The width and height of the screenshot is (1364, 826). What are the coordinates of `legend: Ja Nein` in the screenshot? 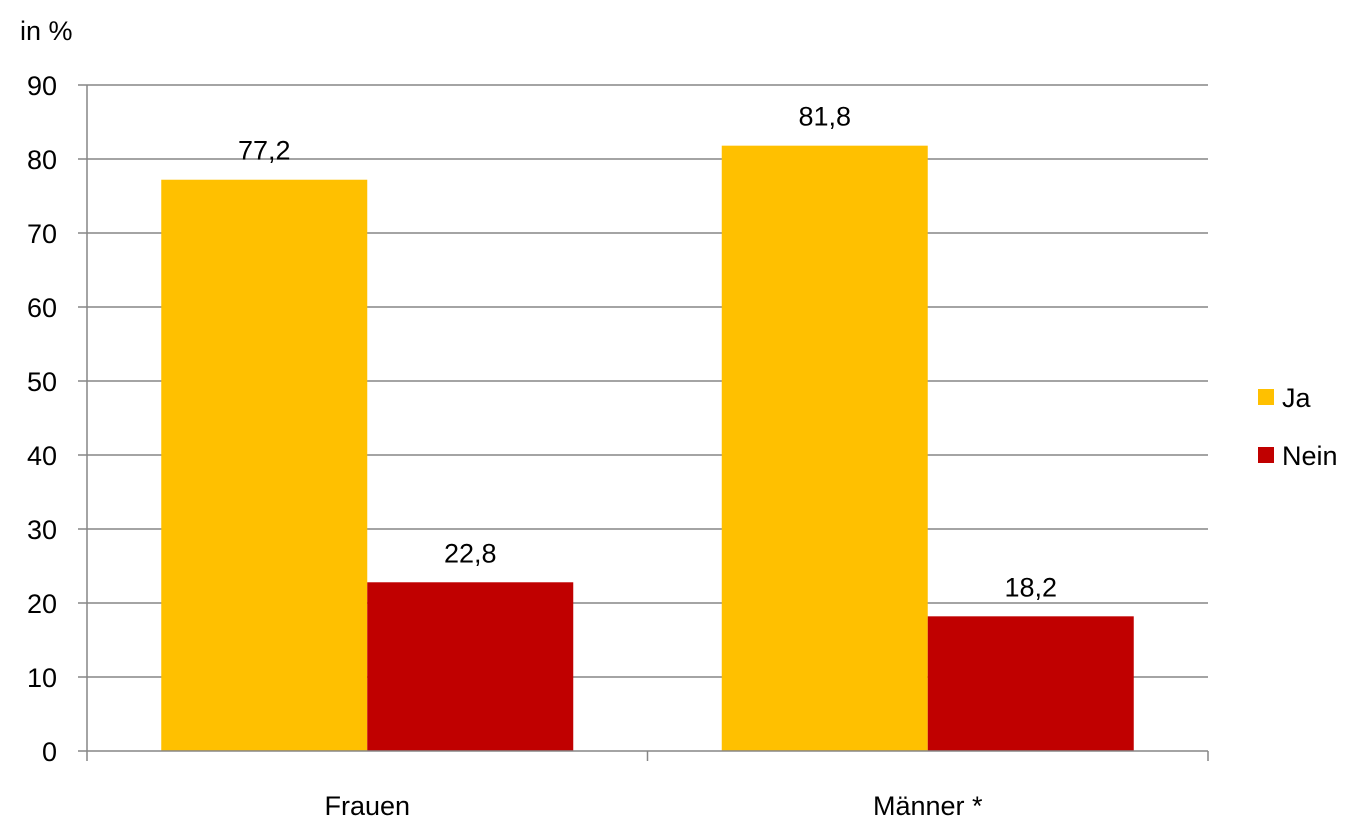 It's located at (1298, 427).